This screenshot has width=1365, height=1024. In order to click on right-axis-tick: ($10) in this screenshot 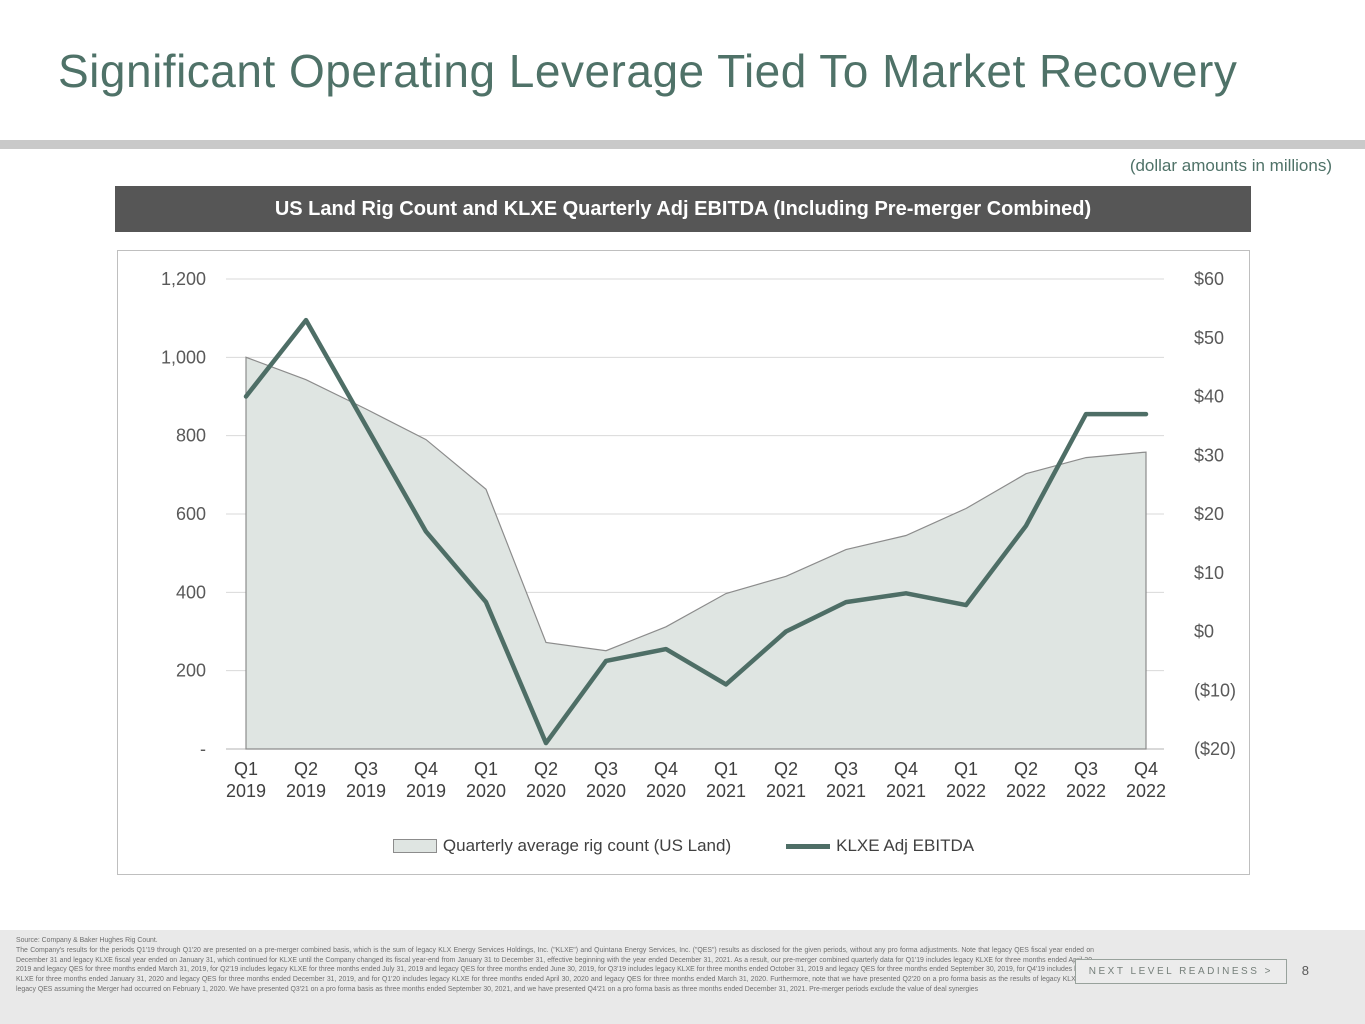, I will do `click(1215, 690)`.